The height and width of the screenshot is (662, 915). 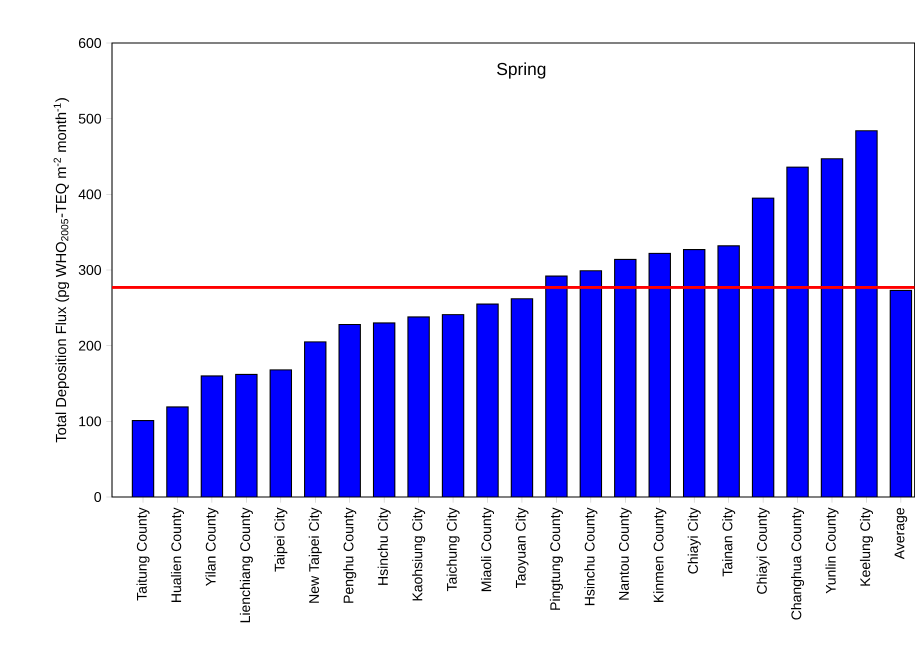 I want to click on x-tick-label: Hsinchu County, so click(x=591, y=556).